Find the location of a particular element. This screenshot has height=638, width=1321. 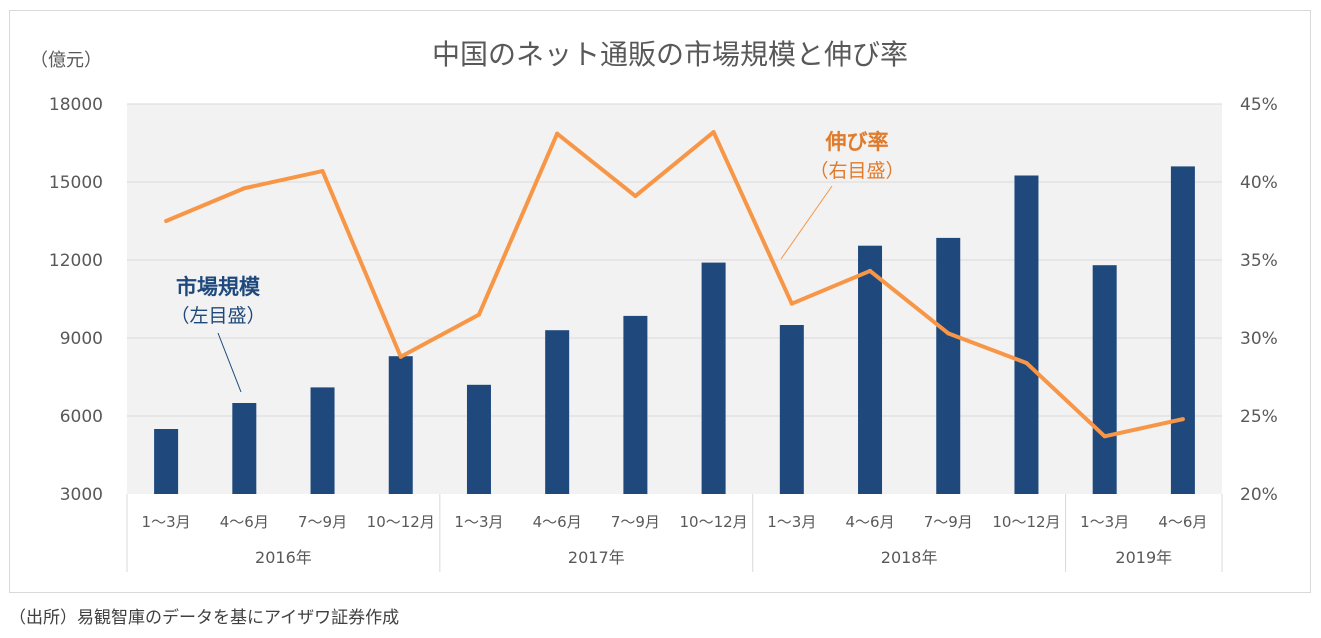

chart-title: 中国のネット通販の市場規模と伸び率 is located at coordinates (670, 54).